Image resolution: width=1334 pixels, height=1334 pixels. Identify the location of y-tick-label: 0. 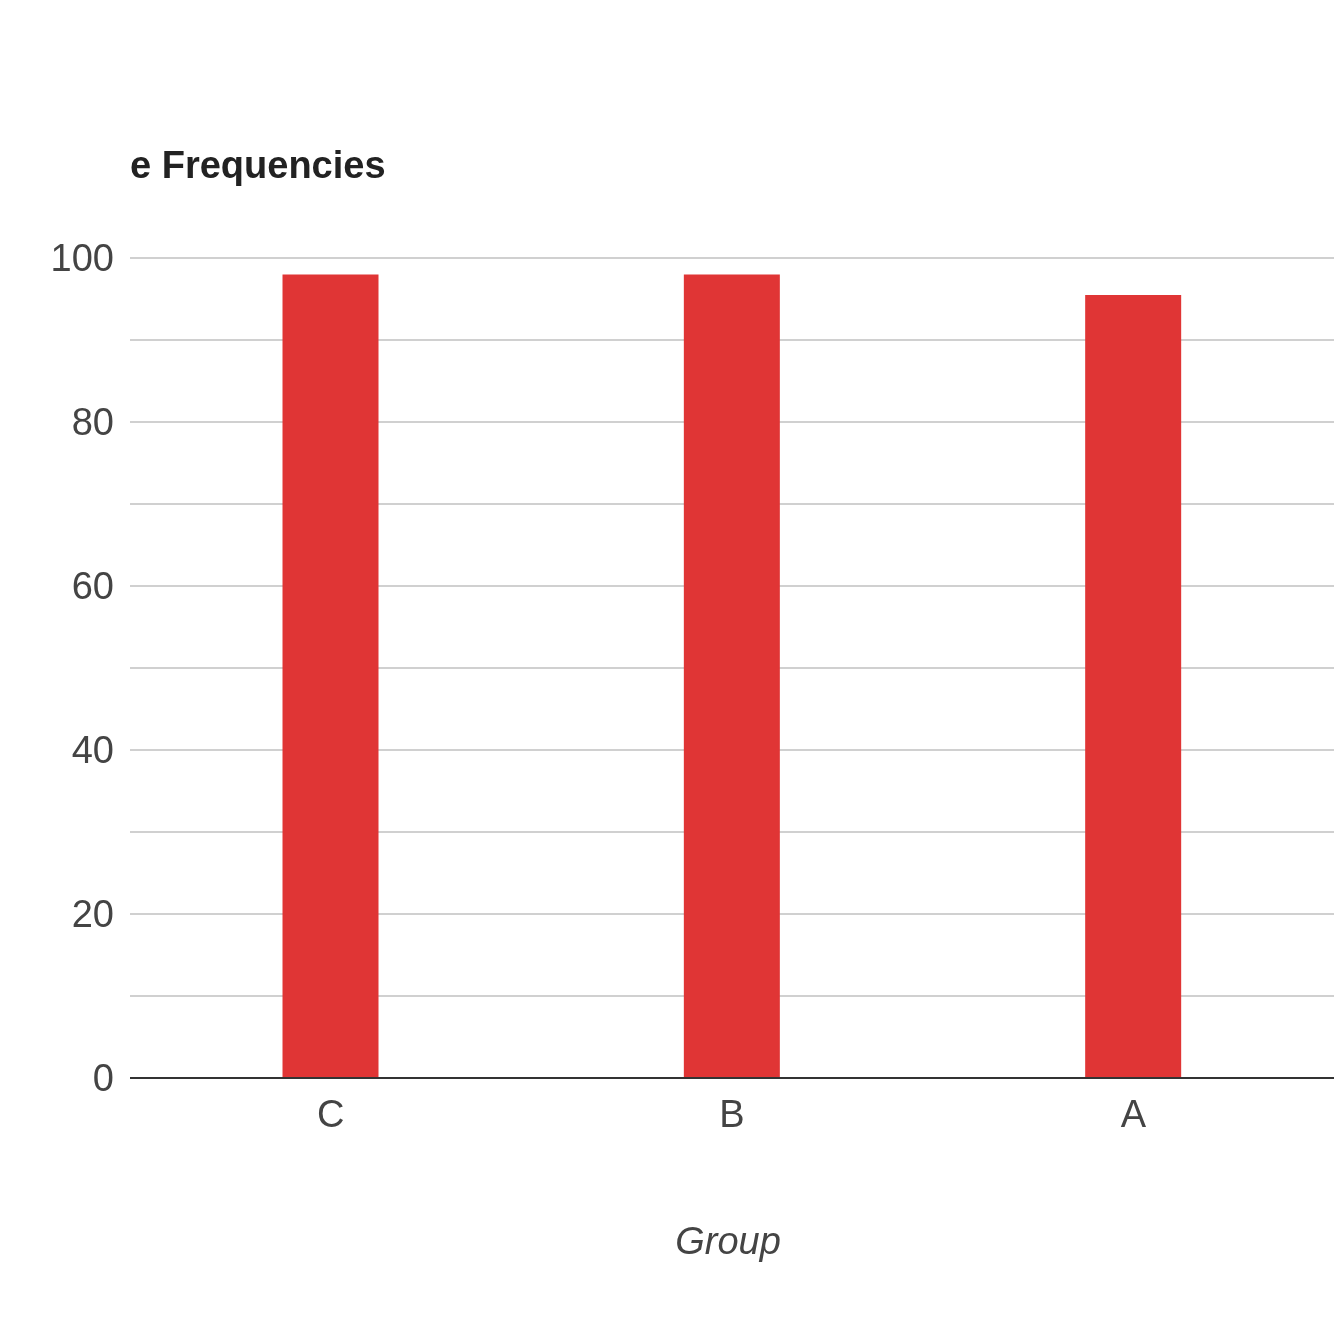
(103, 1078).